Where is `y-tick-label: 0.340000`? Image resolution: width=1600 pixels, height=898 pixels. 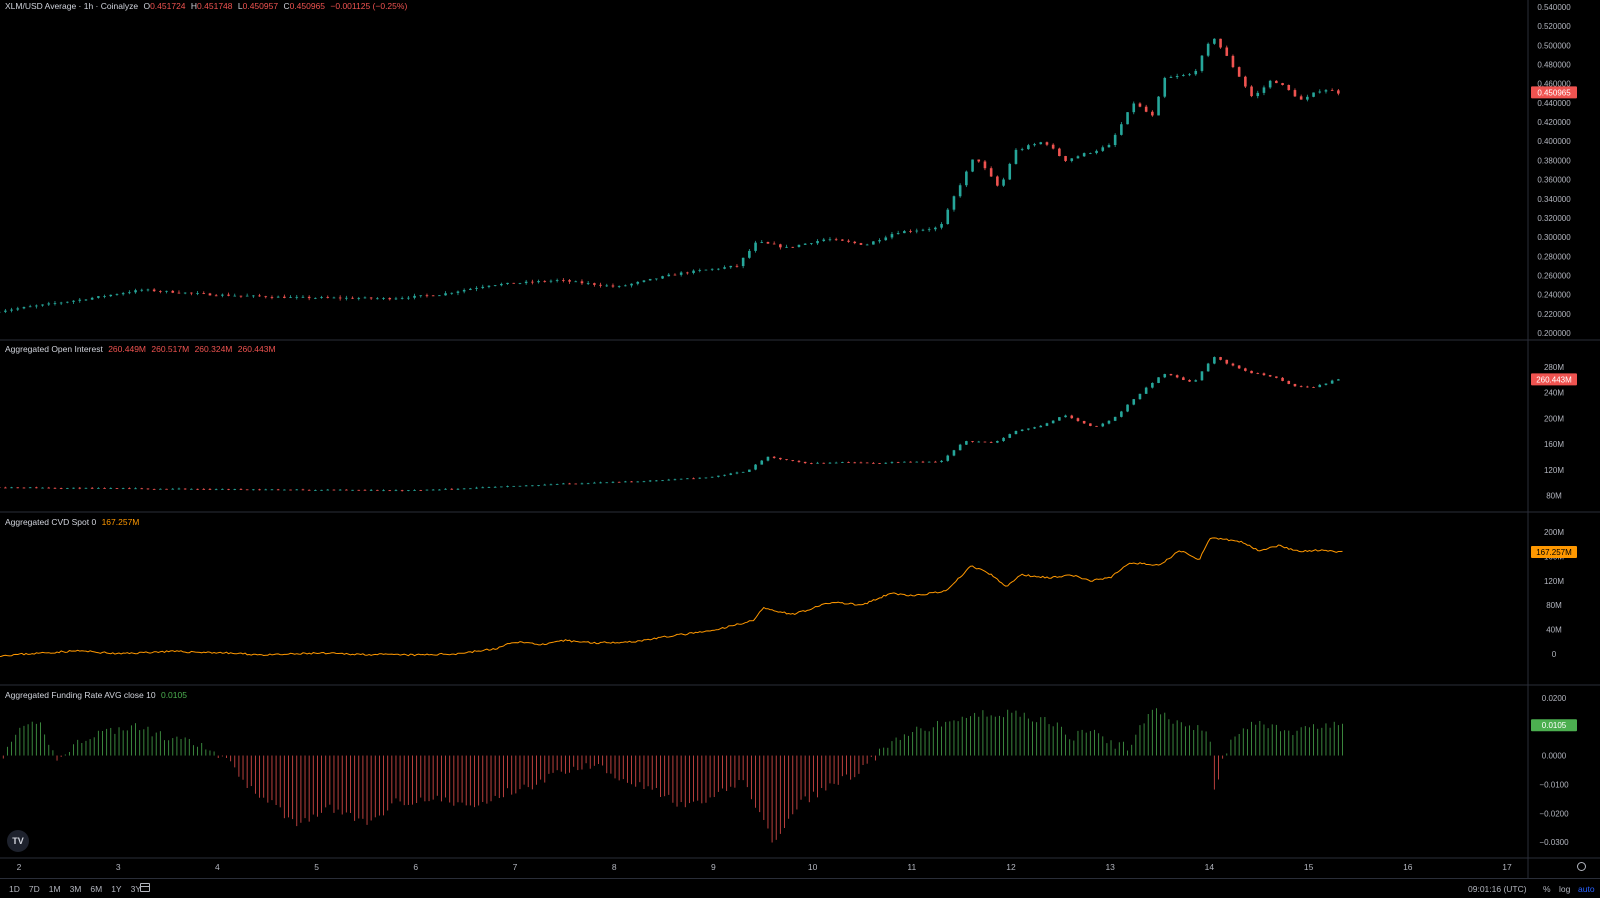
y-tick-label: 0.340000 is located at coordinates (1554, 199).